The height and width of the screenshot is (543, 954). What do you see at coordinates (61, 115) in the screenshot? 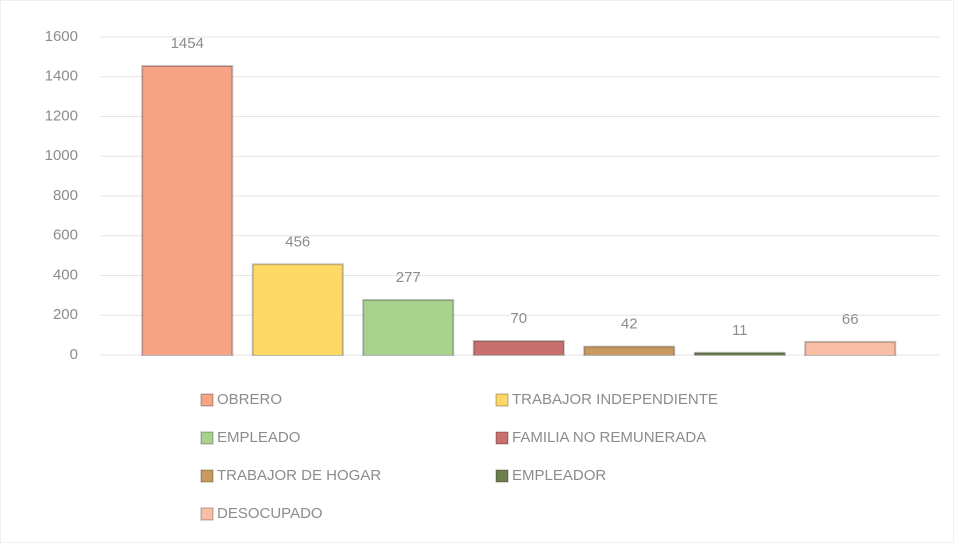
I see `y-tick-label: 1200` at bounding box center [61, 115].